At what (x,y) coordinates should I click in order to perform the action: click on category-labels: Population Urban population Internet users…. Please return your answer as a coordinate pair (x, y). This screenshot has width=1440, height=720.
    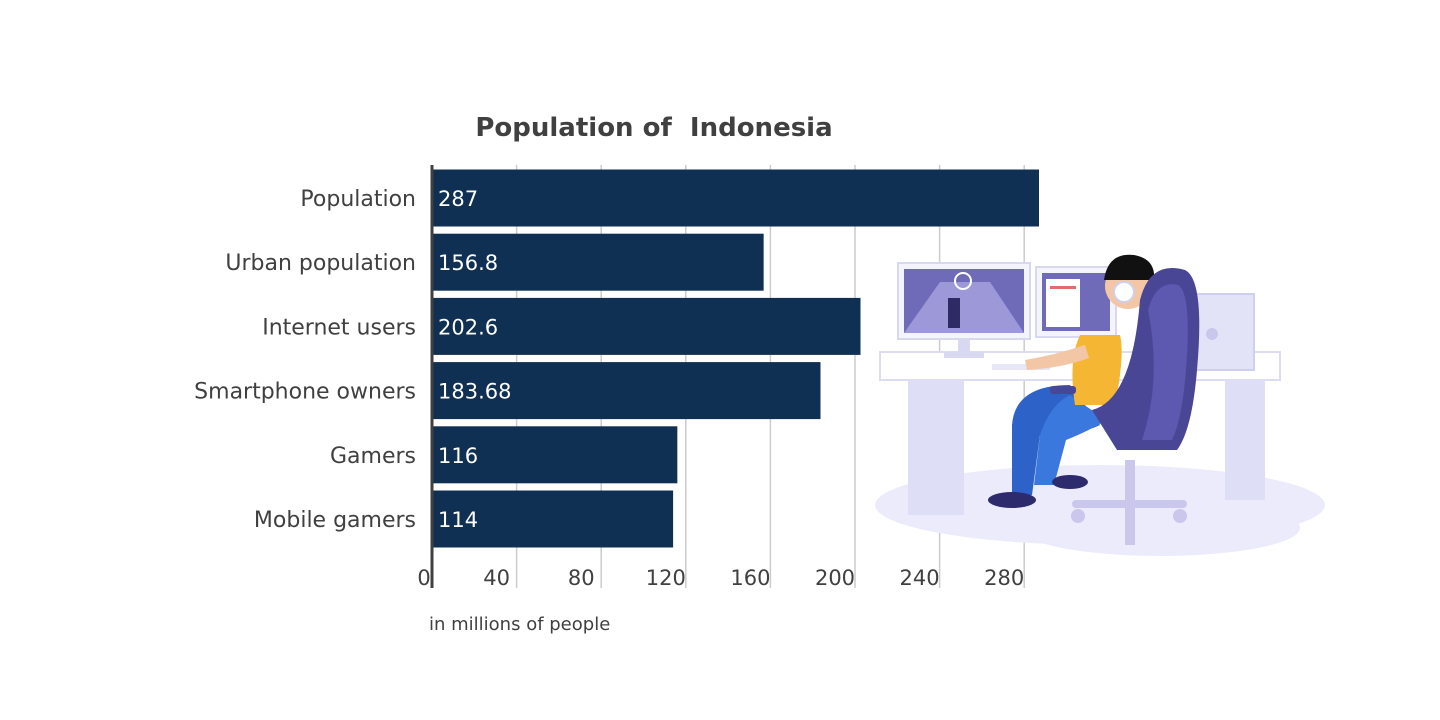
    Looking at the image, I should click on (305, 360).